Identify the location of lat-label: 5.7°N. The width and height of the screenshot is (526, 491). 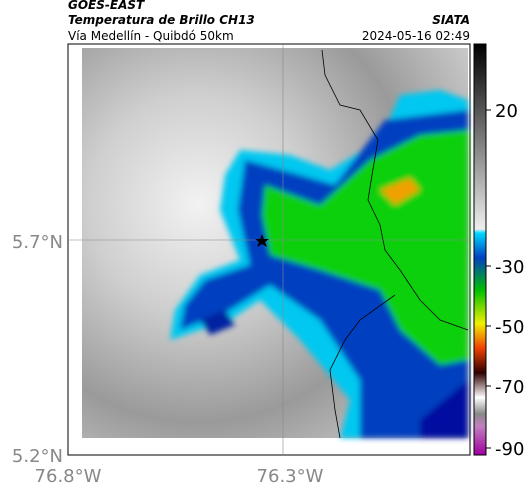
(37, 242).